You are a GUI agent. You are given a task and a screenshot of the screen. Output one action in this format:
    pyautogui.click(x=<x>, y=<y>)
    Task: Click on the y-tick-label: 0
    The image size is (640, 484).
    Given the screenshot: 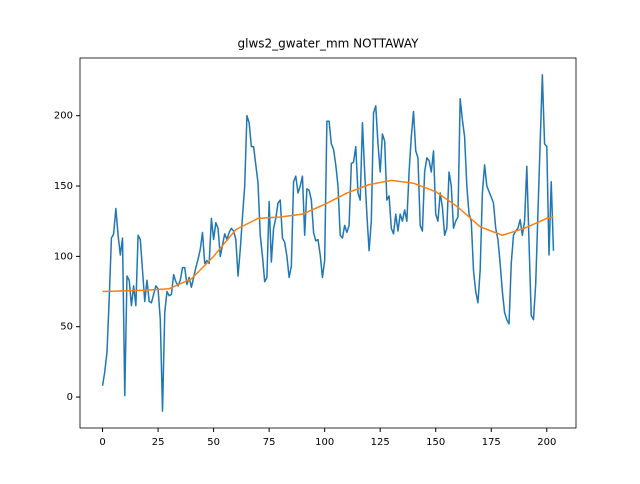 What is the action you would take?
    pyautogui.click(x=70, y=397)
    